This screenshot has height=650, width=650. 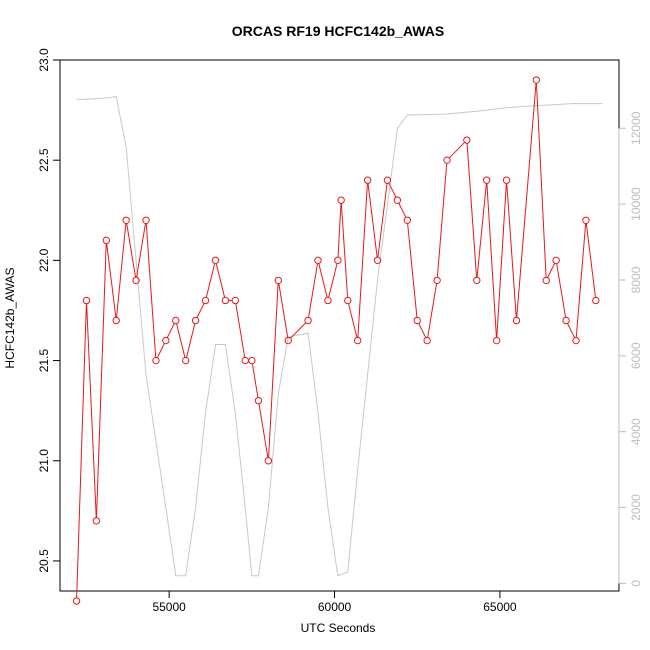 What do you see at coordinates (44, 561) in the screenshot?
I see `y-tick-label: 20.5` at bounding box center [44, 561].